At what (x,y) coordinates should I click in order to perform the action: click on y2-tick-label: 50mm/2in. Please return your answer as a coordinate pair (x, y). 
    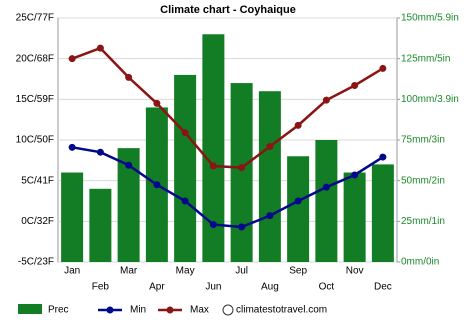
    Looking at the image, I should click on (423, 180).